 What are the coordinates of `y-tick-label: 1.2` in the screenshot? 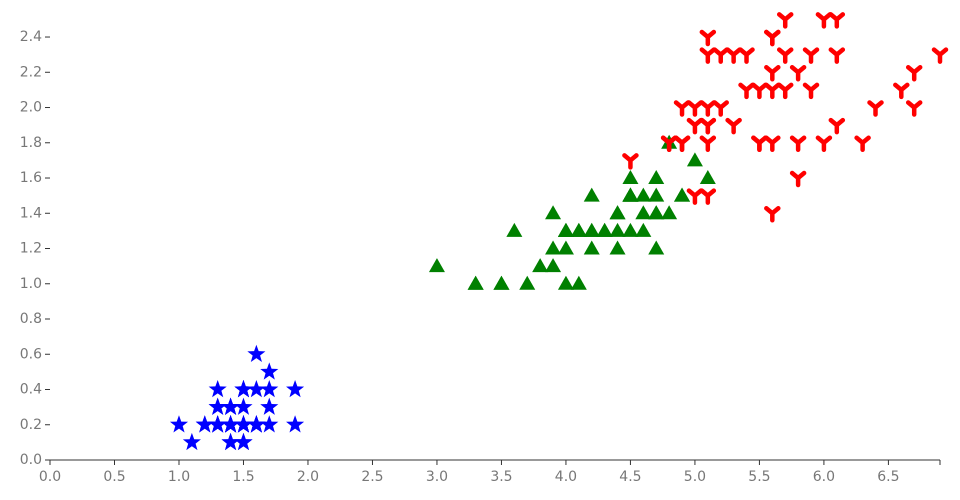 It's located at (31, 249).